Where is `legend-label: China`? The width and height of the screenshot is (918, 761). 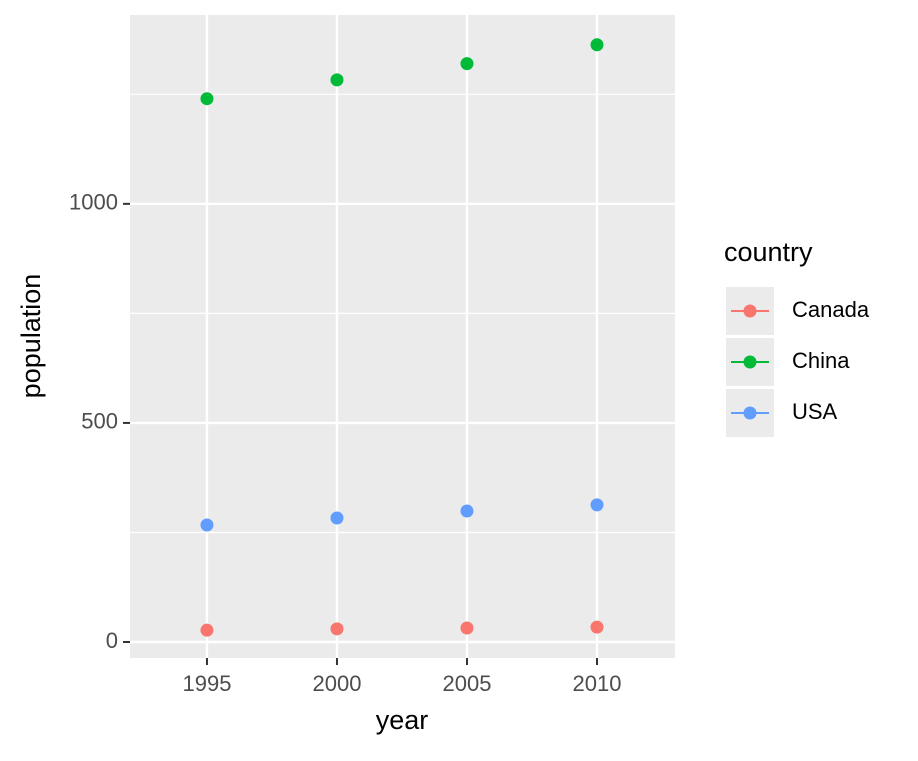 legend-label: China is located at coordinates (821, 360).